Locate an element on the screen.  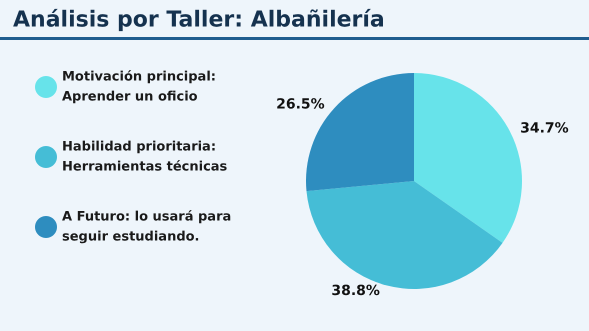
legend-label: Motivación principal: Aprender un oficio is located at coordinates (141, 87).